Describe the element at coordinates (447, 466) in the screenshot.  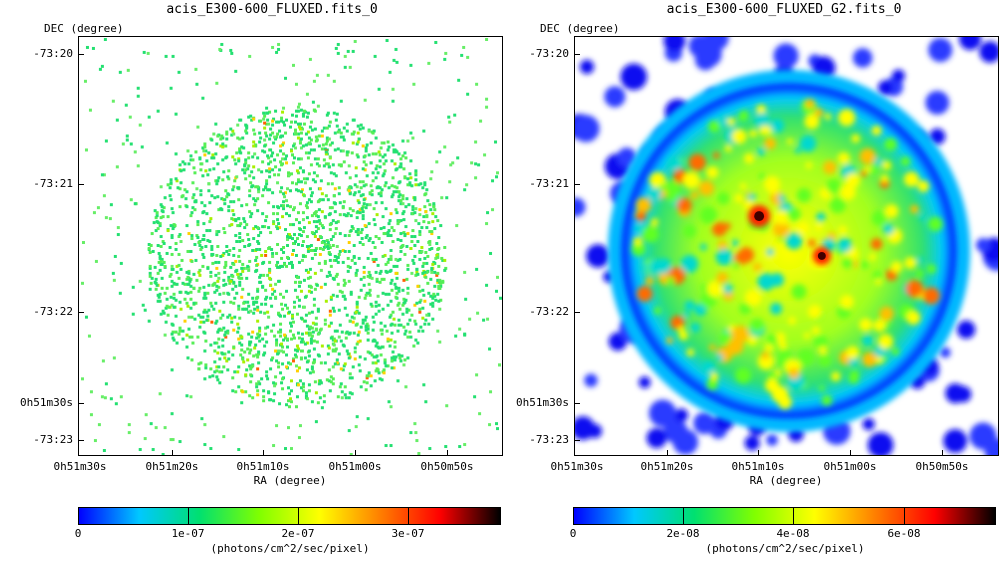
I see `left-xtick-5: 0h50m50s` at that location.